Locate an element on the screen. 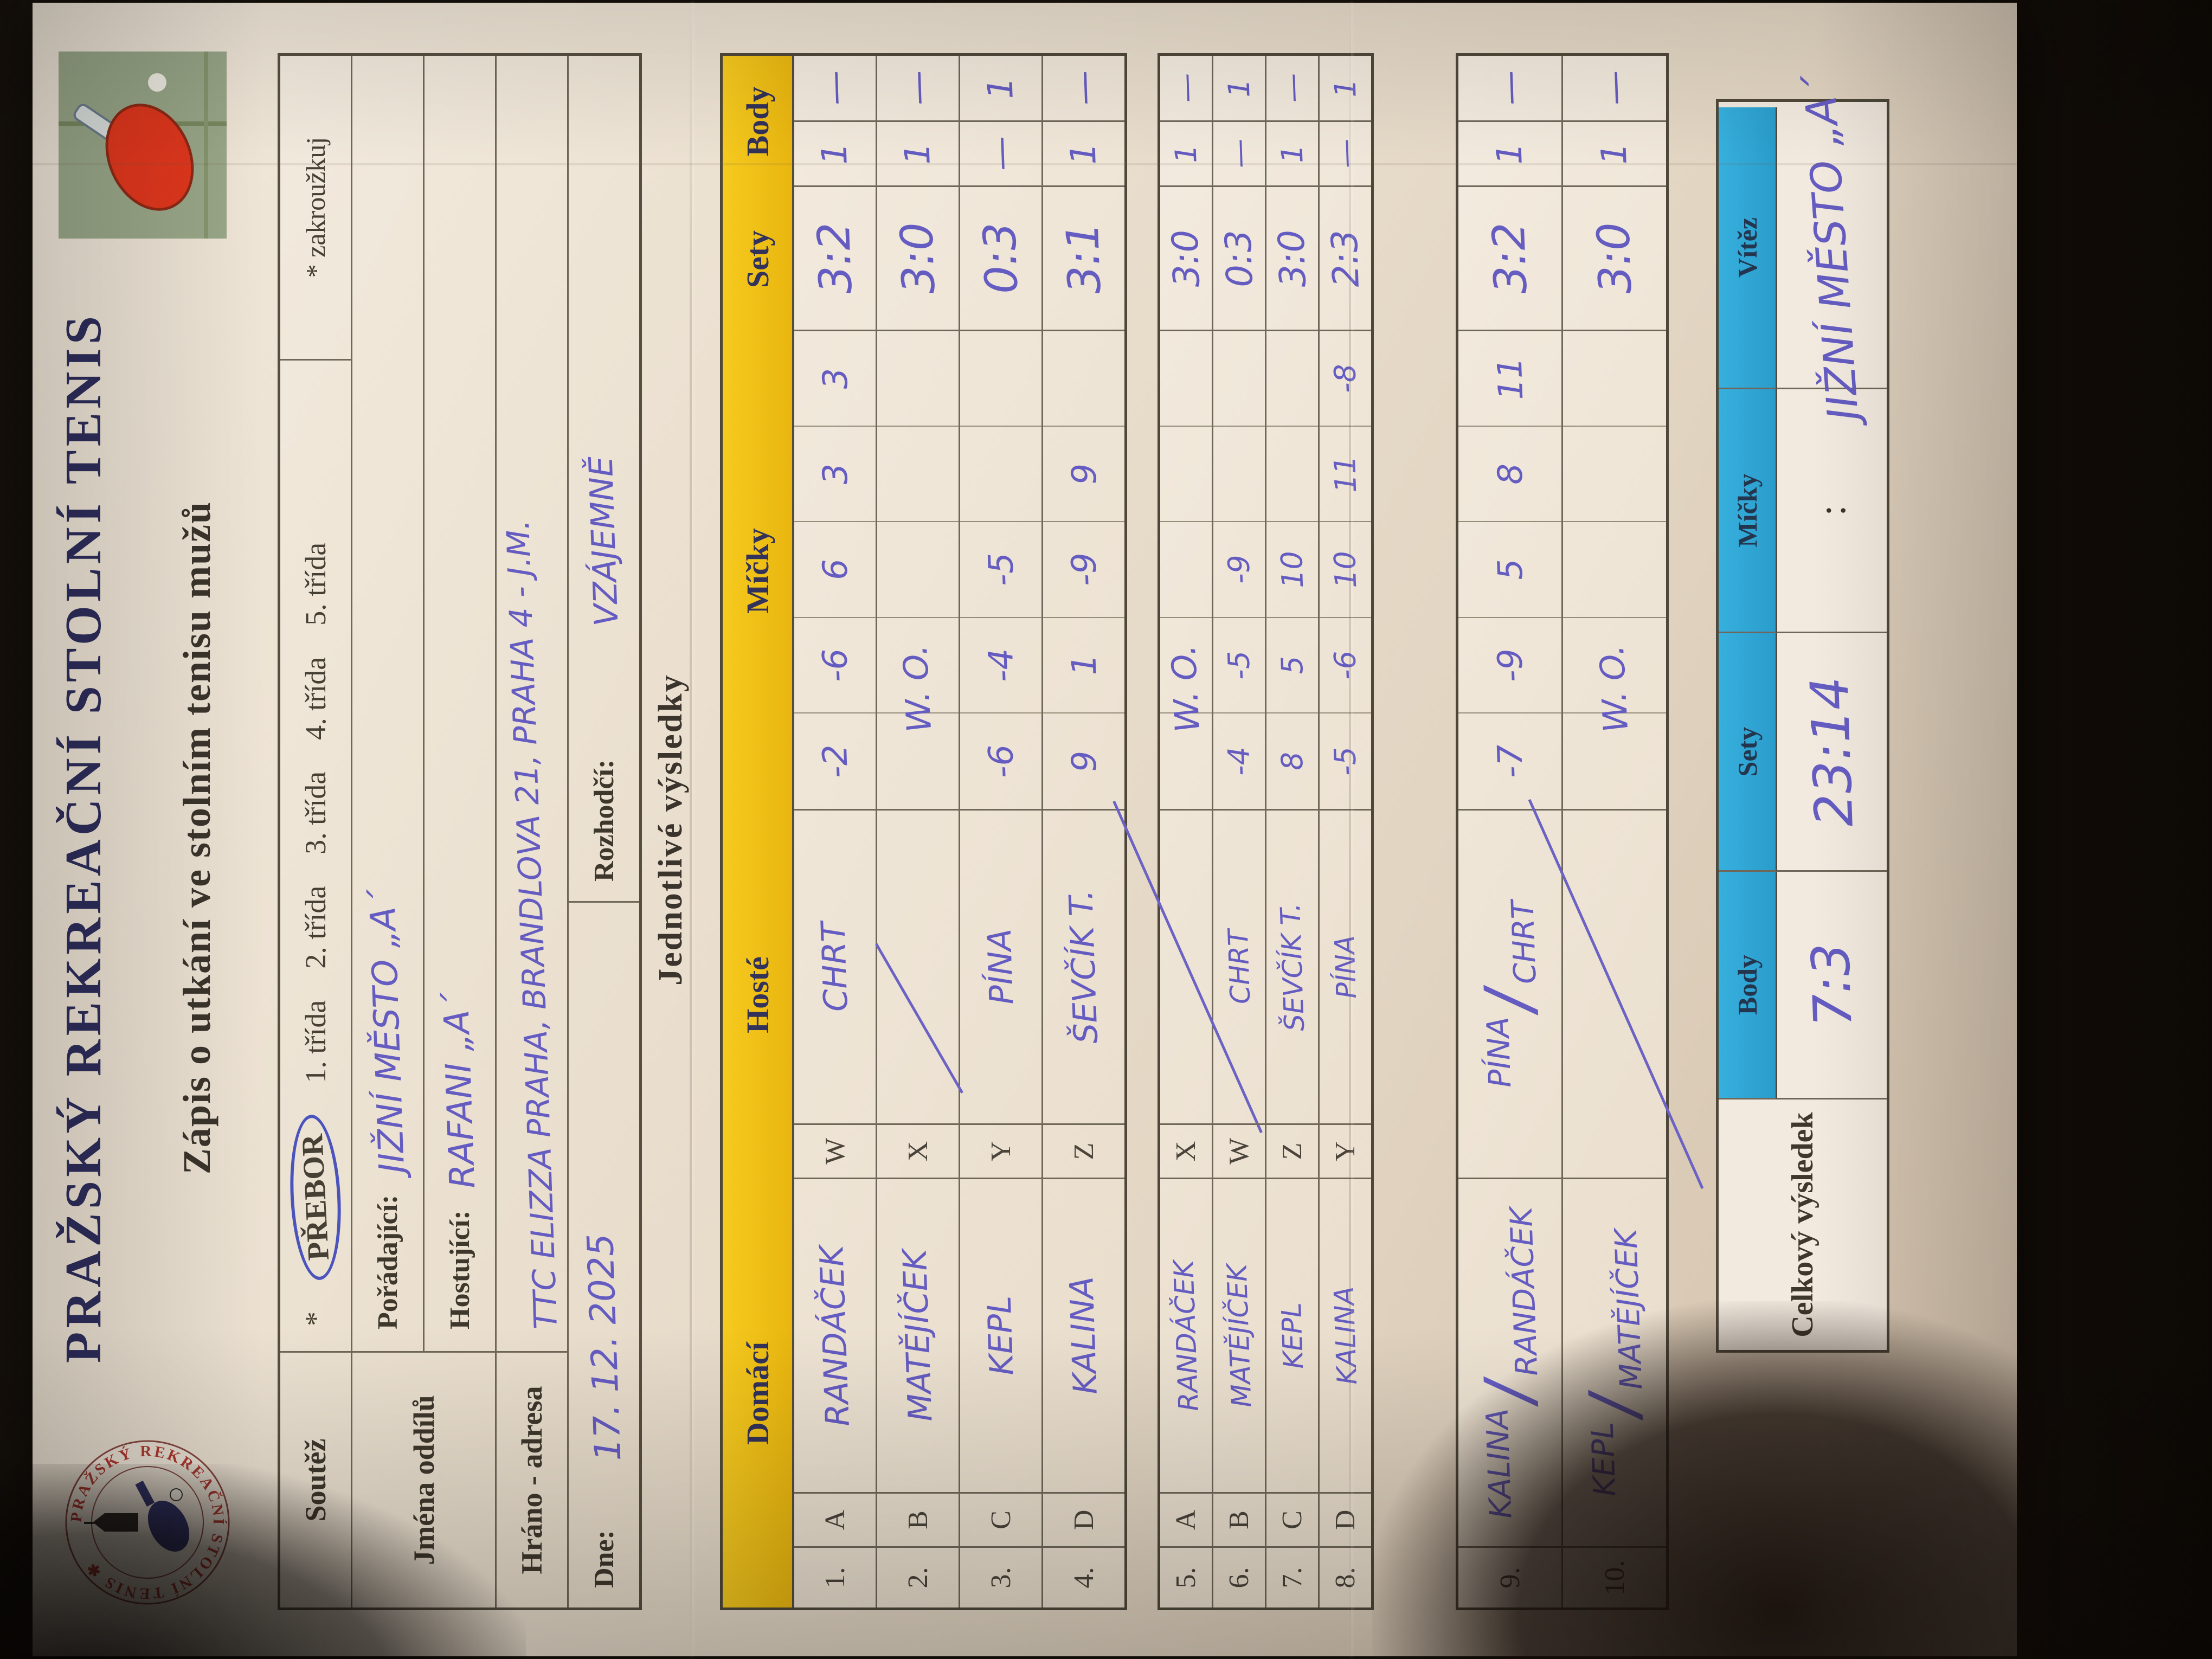 This screenshot has width=2212, height=1659. home-player-name: RANDÁČEK is located at coordinates (1186, 1335).